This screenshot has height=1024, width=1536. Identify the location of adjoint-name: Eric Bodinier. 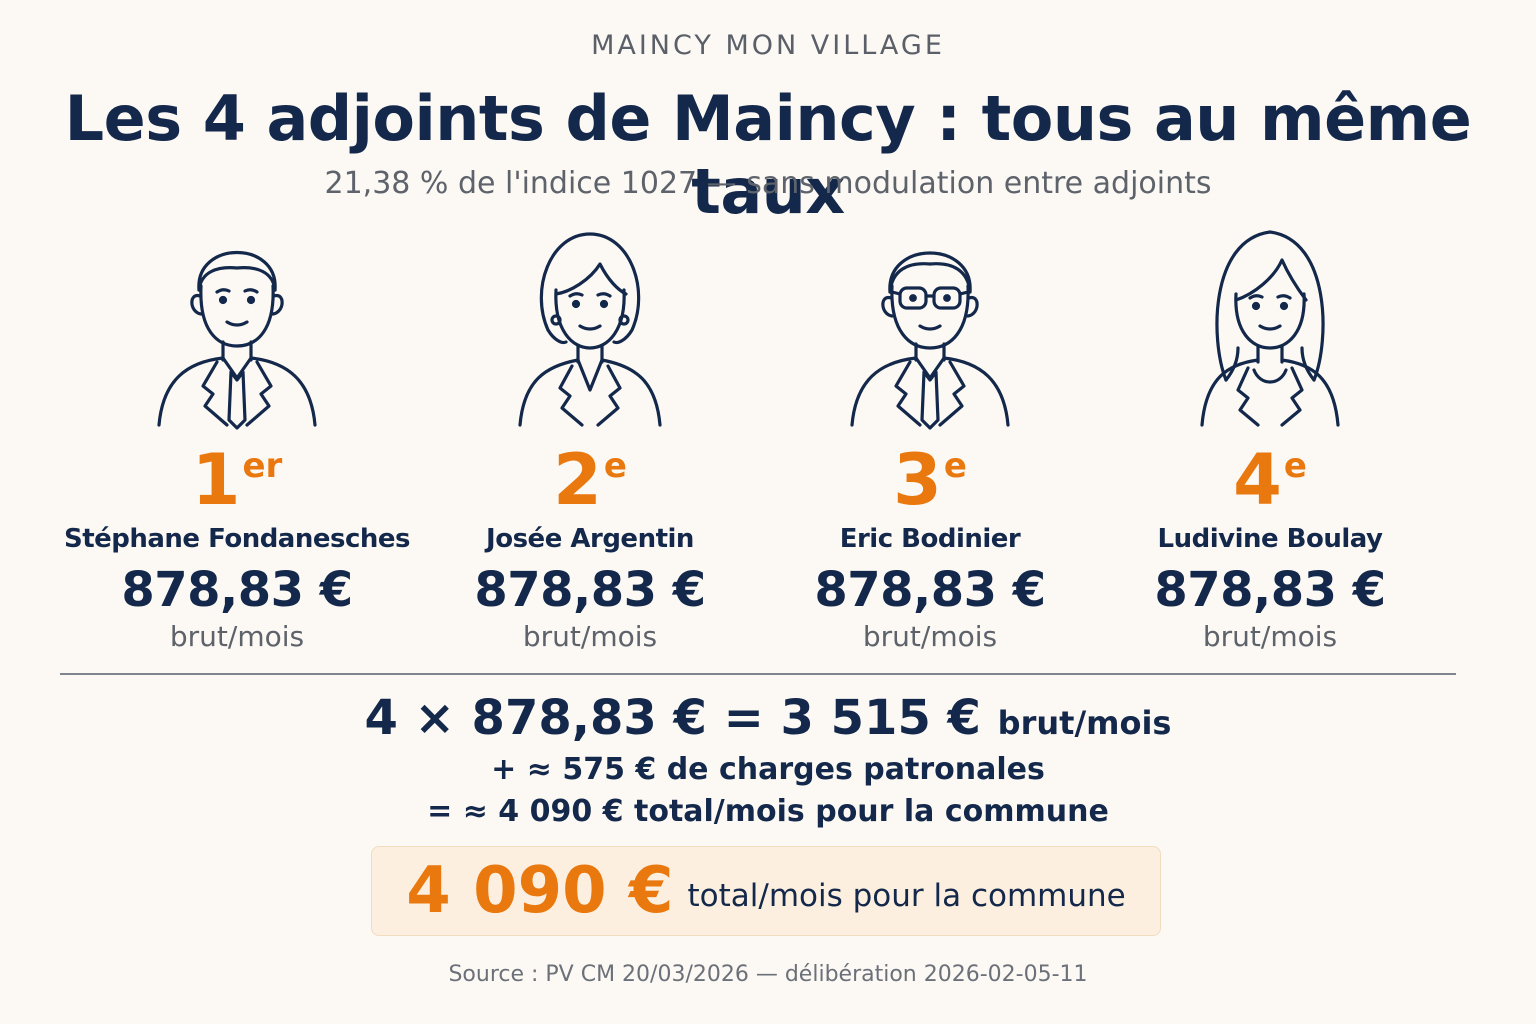
(930, 539).